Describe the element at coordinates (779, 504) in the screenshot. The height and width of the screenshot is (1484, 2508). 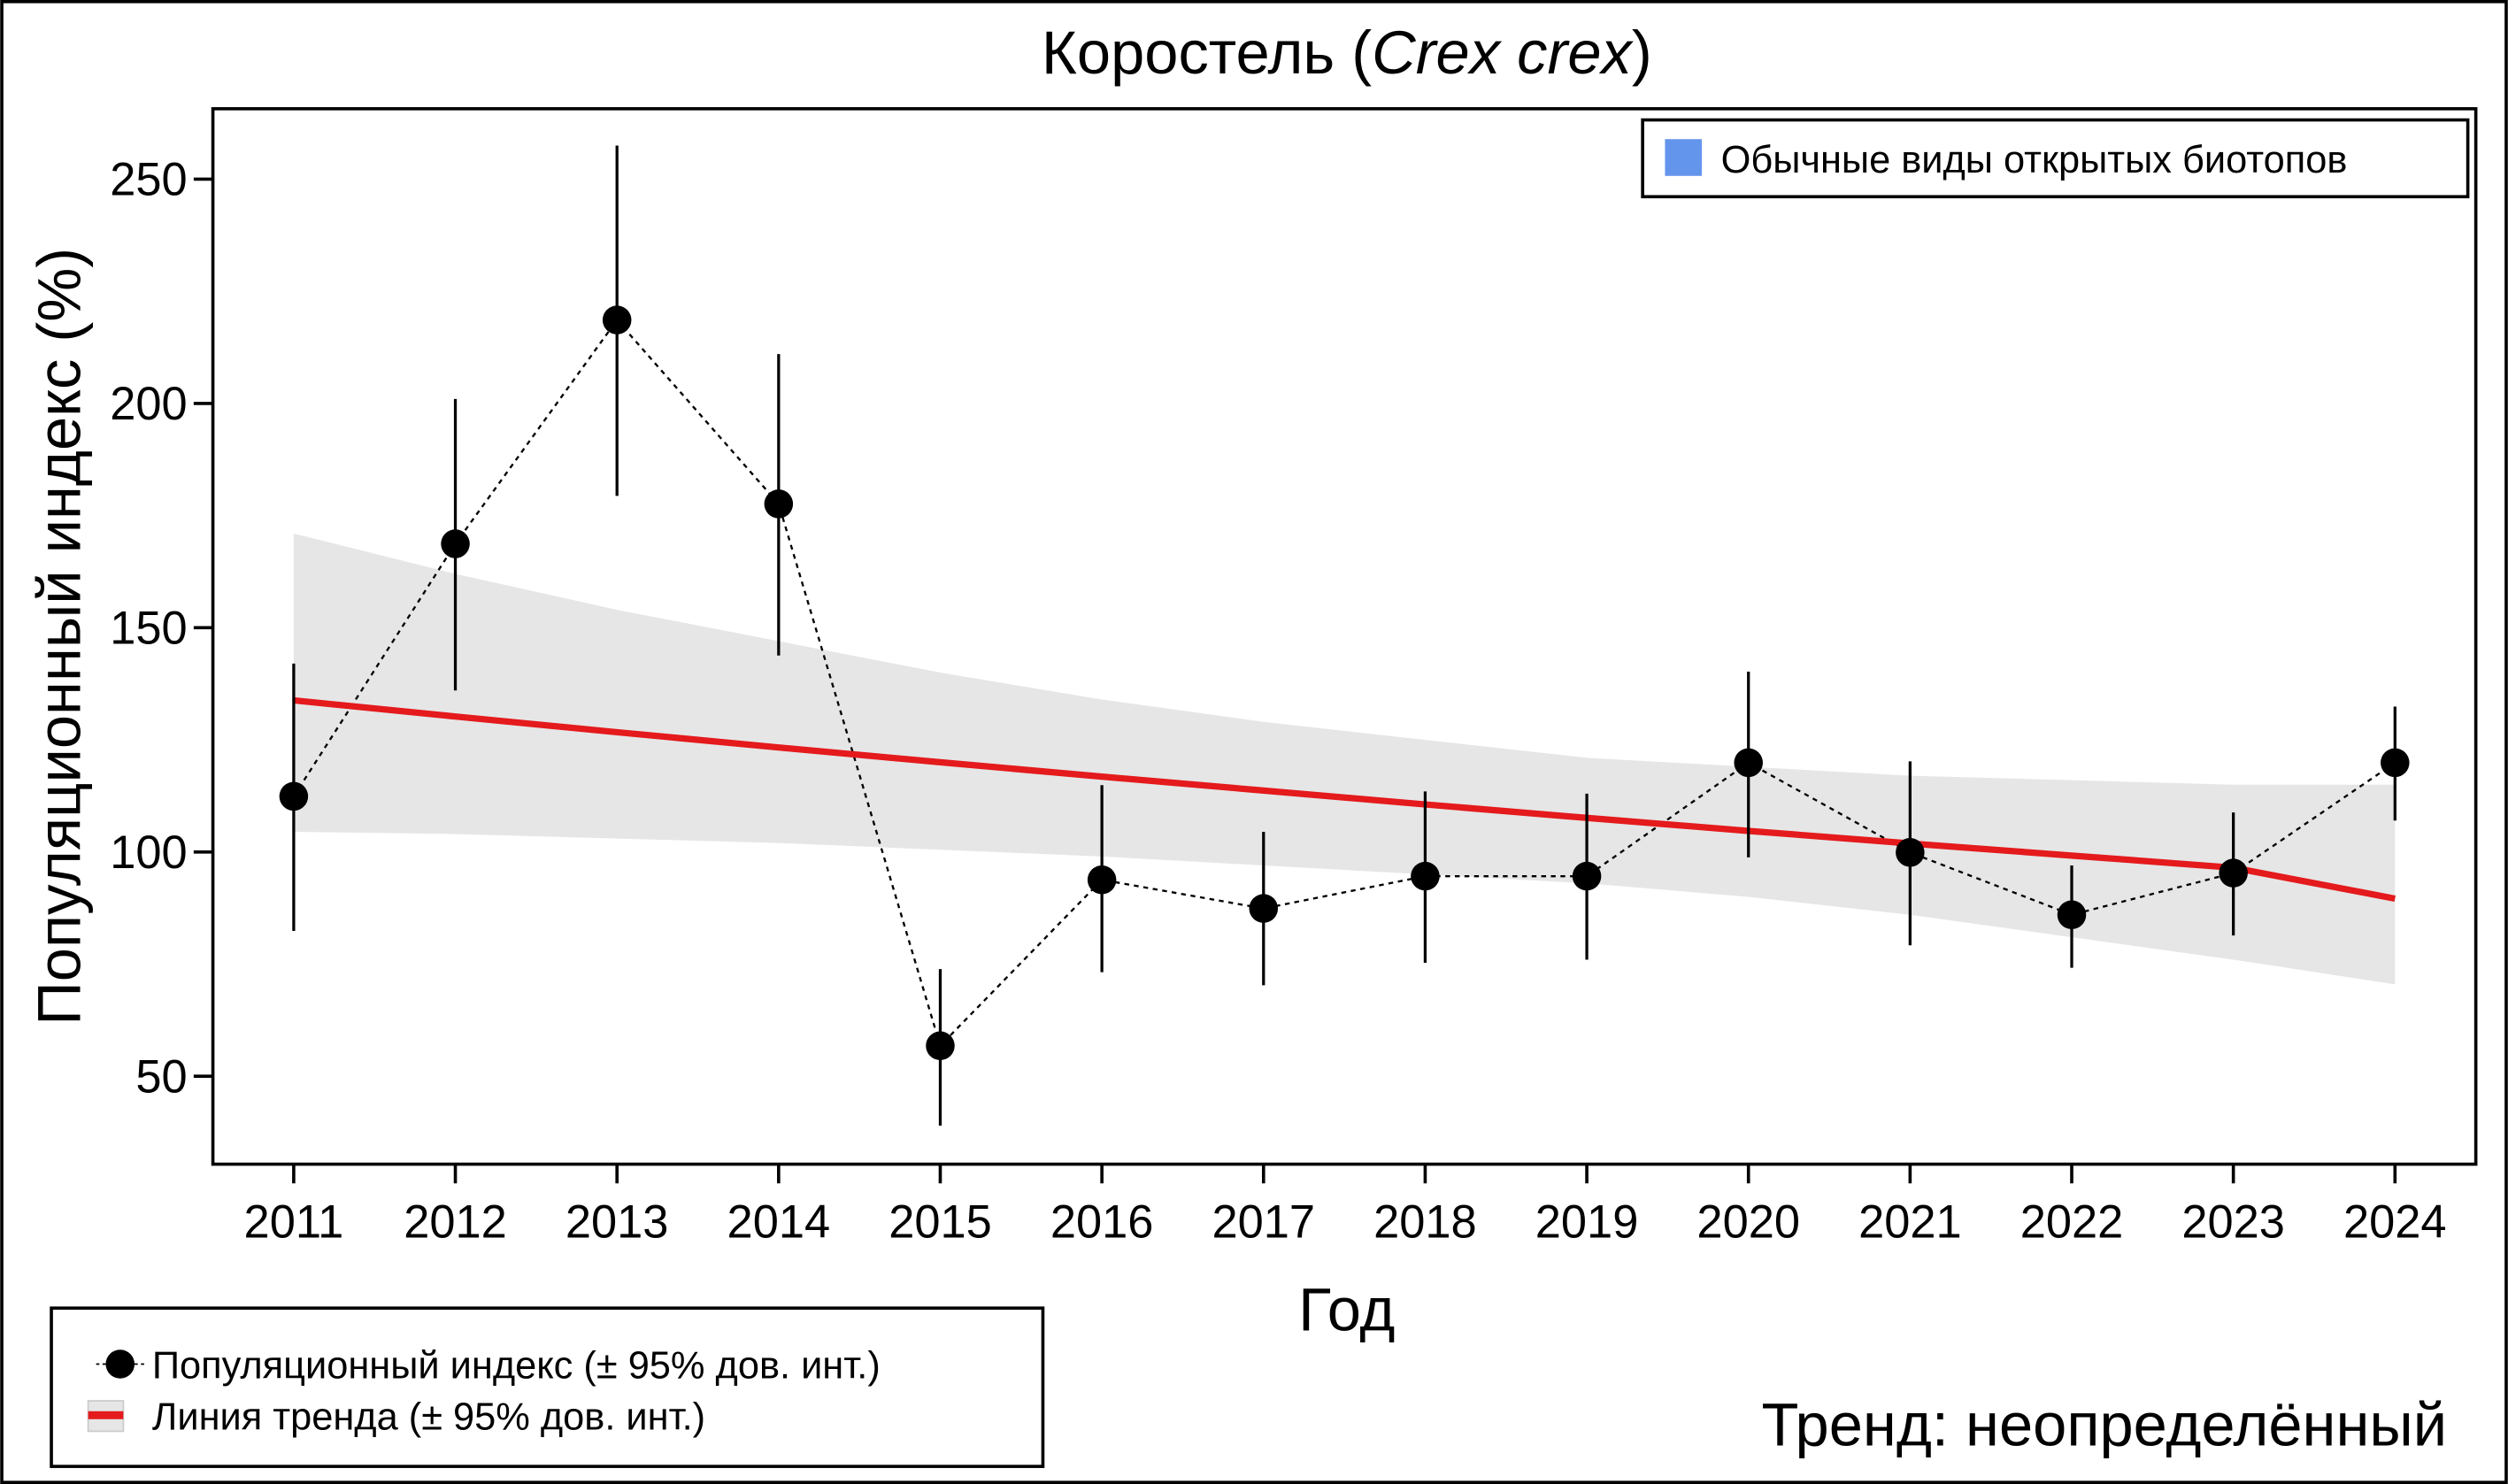
I see `data-point-2014` at that location.